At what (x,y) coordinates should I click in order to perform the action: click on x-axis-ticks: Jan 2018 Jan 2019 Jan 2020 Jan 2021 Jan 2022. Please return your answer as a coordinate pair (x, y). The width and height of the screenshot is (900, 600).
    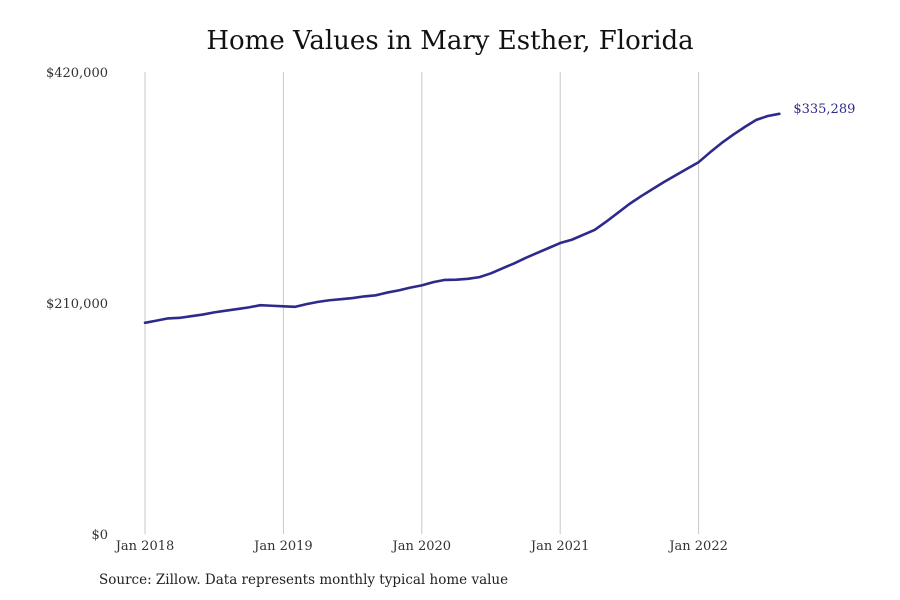
    Looking at the image, I should click on (421, 546).